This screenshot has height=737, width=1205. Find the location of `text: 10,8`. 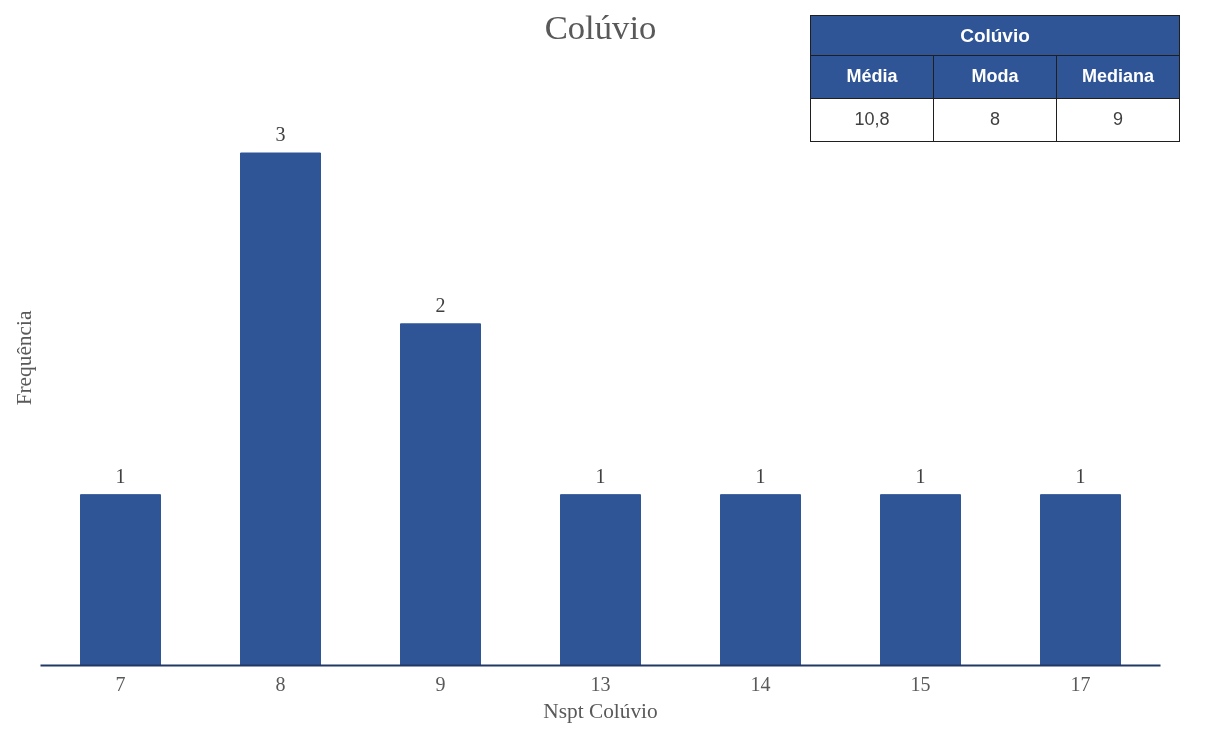

text: 10,8 is located at coordinates (872, 118).